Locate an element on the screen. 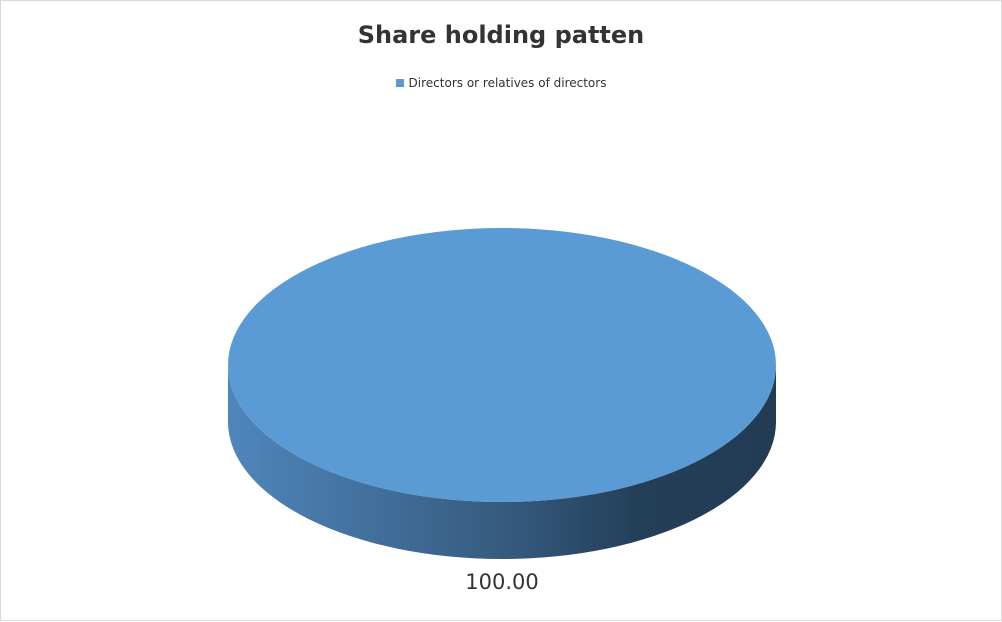 The width and height of the screenshot is (1002, 622). legend: Directors or relatives of directors is located at coordinates (501, 83).